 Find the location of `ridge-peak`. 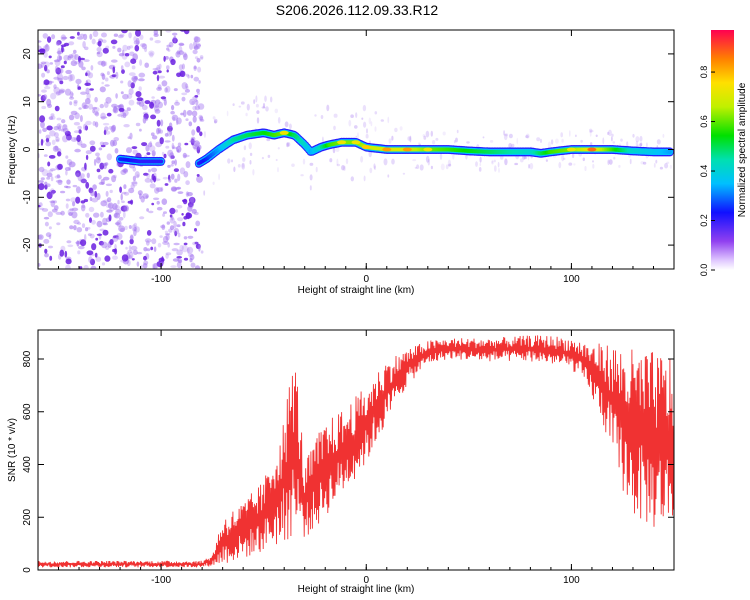

ridge-peak is located at coordinates (366, 147).